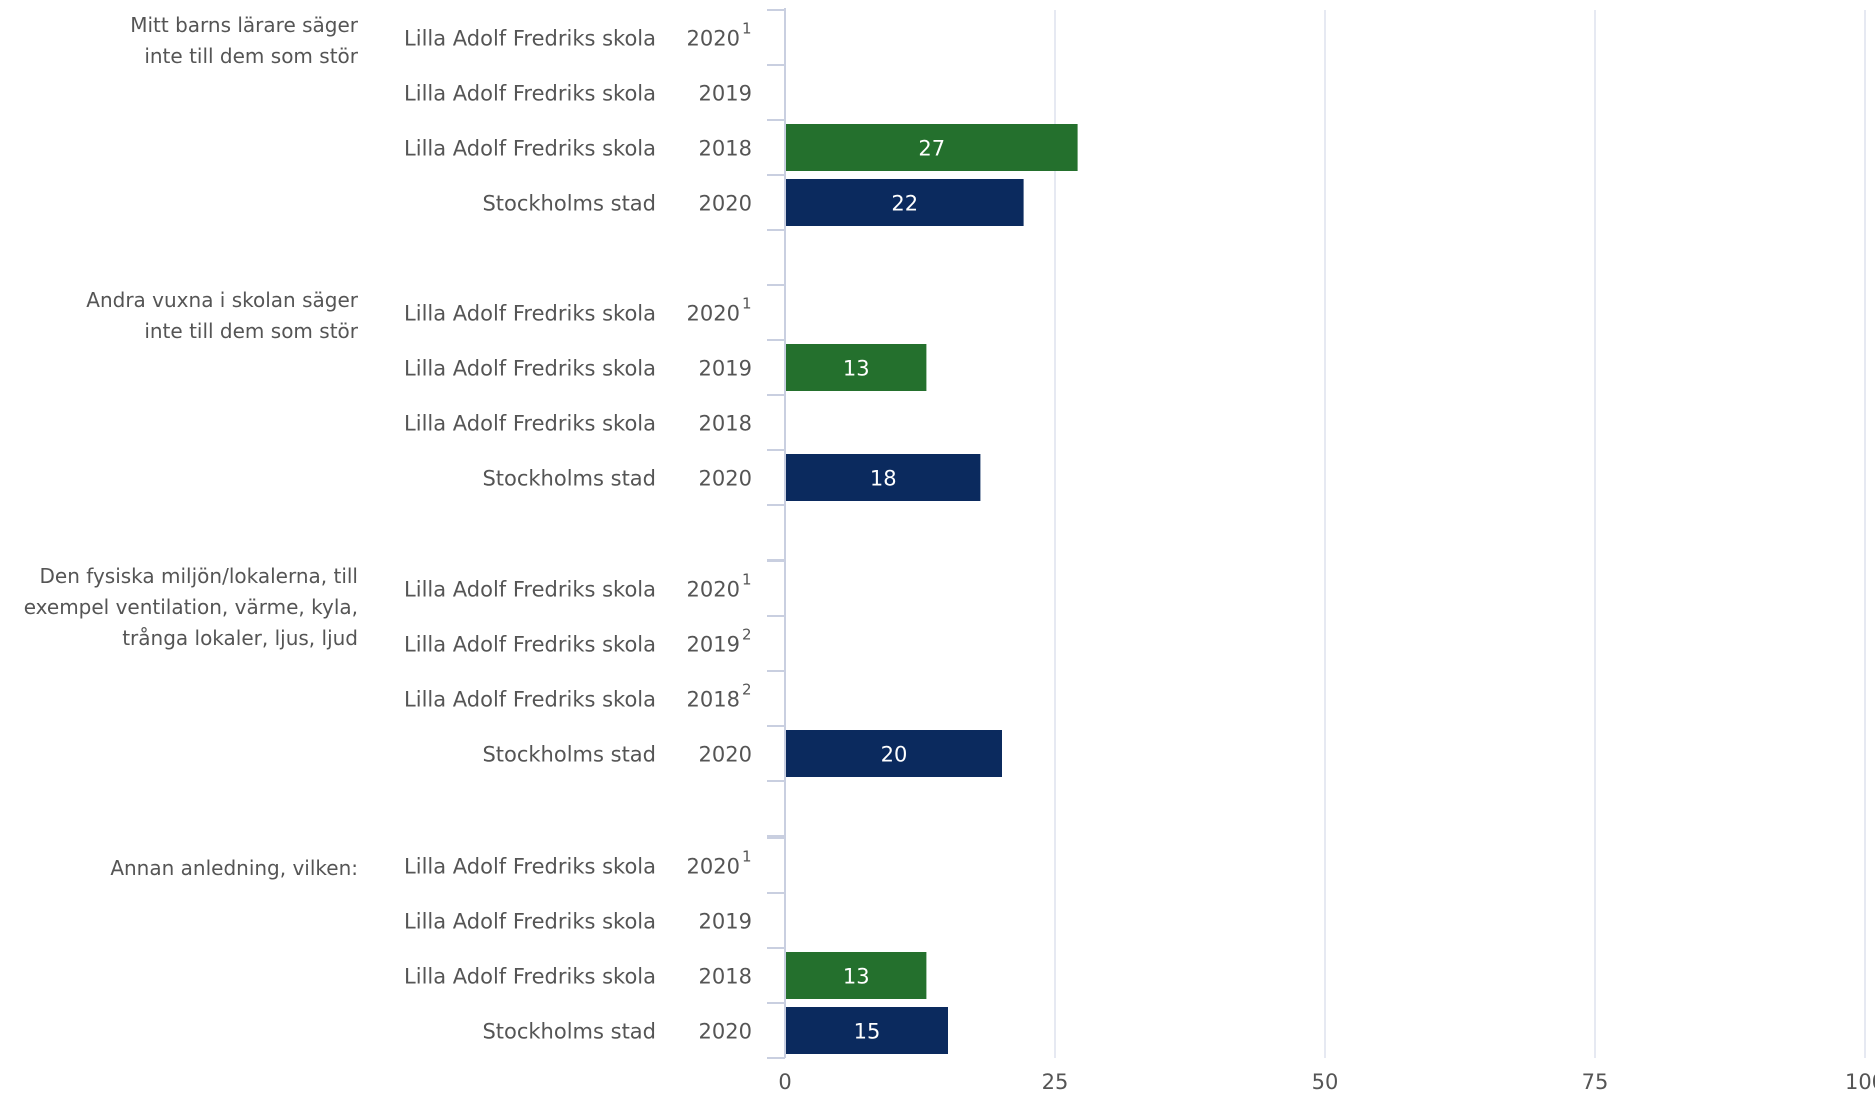 The image size is (1875, 1097). What do you see at coordinates (244, 25) in the screenshot?
I see `group-label: Mitt barns lärare säger` at bounding box center [244, 25].